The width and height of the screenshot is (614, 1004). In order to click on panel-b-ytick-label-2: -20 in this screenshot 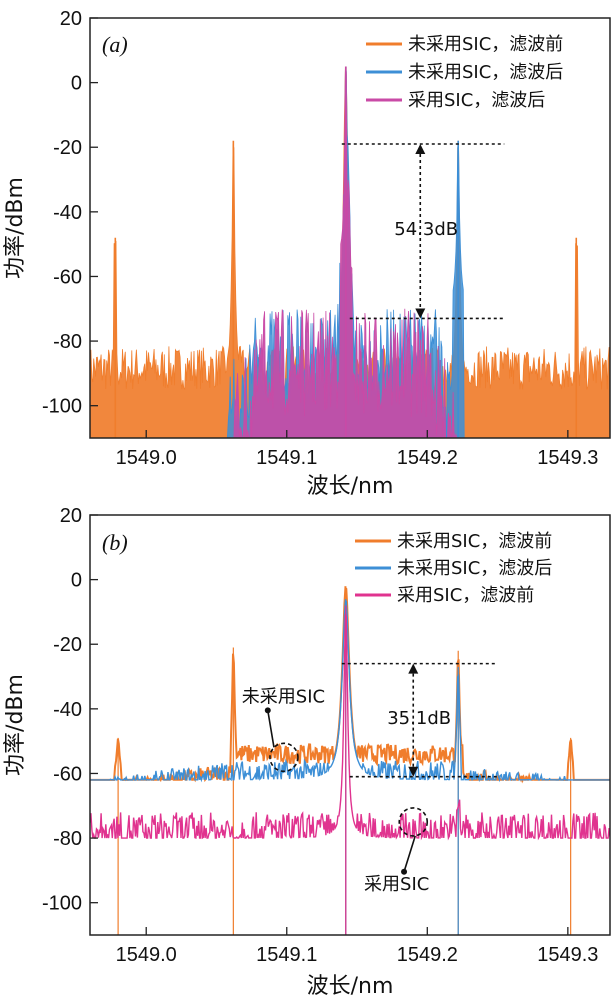, I will do `click(67, 645)`.